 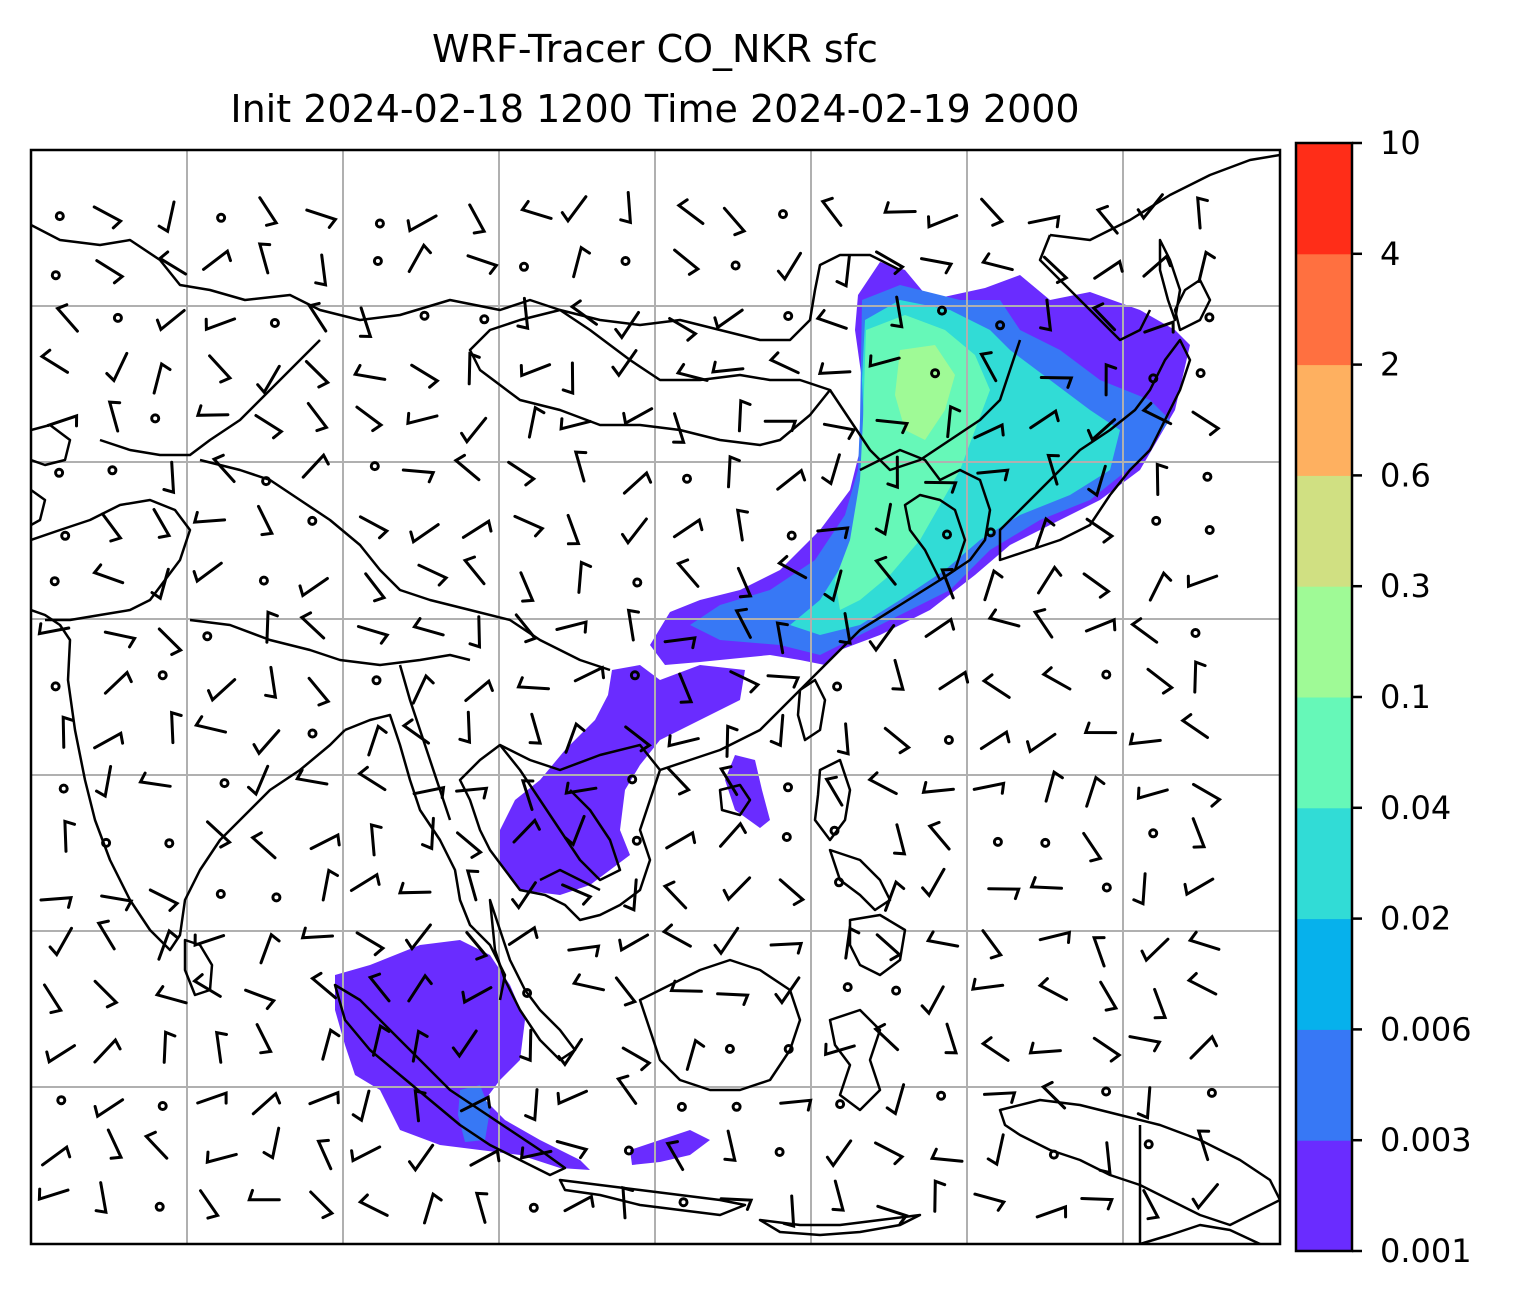 What do you see at coordinates (1170, 280) in the screenshot?
I see `coast-sakhalin` at bounding box center [1170, 280].